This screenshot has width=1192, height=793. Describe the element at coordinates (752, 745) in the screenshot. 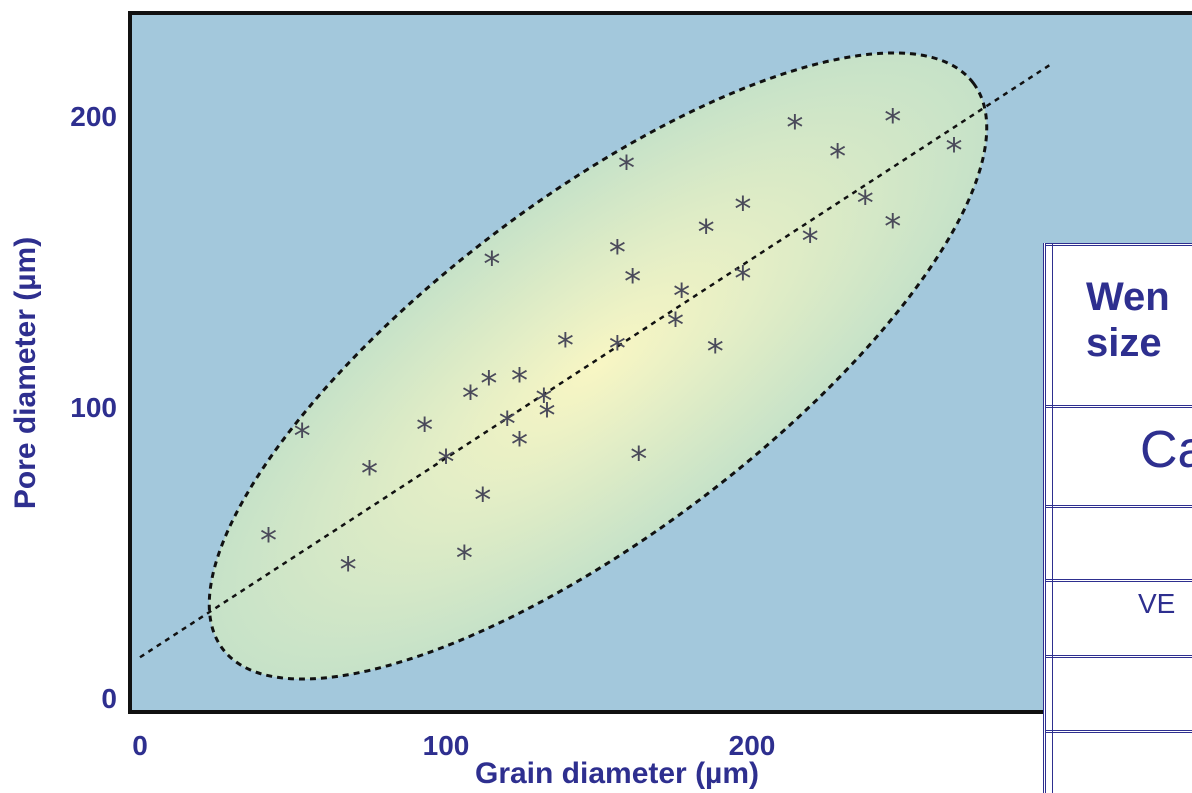

I see `x-tick-label: 200` at that location.